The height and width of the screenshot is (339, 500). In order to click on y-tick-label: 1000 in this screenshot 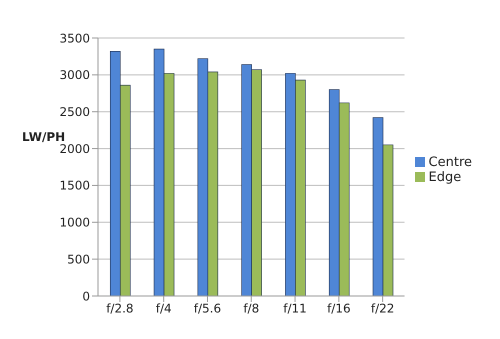, I will do `click(74, 223)`.